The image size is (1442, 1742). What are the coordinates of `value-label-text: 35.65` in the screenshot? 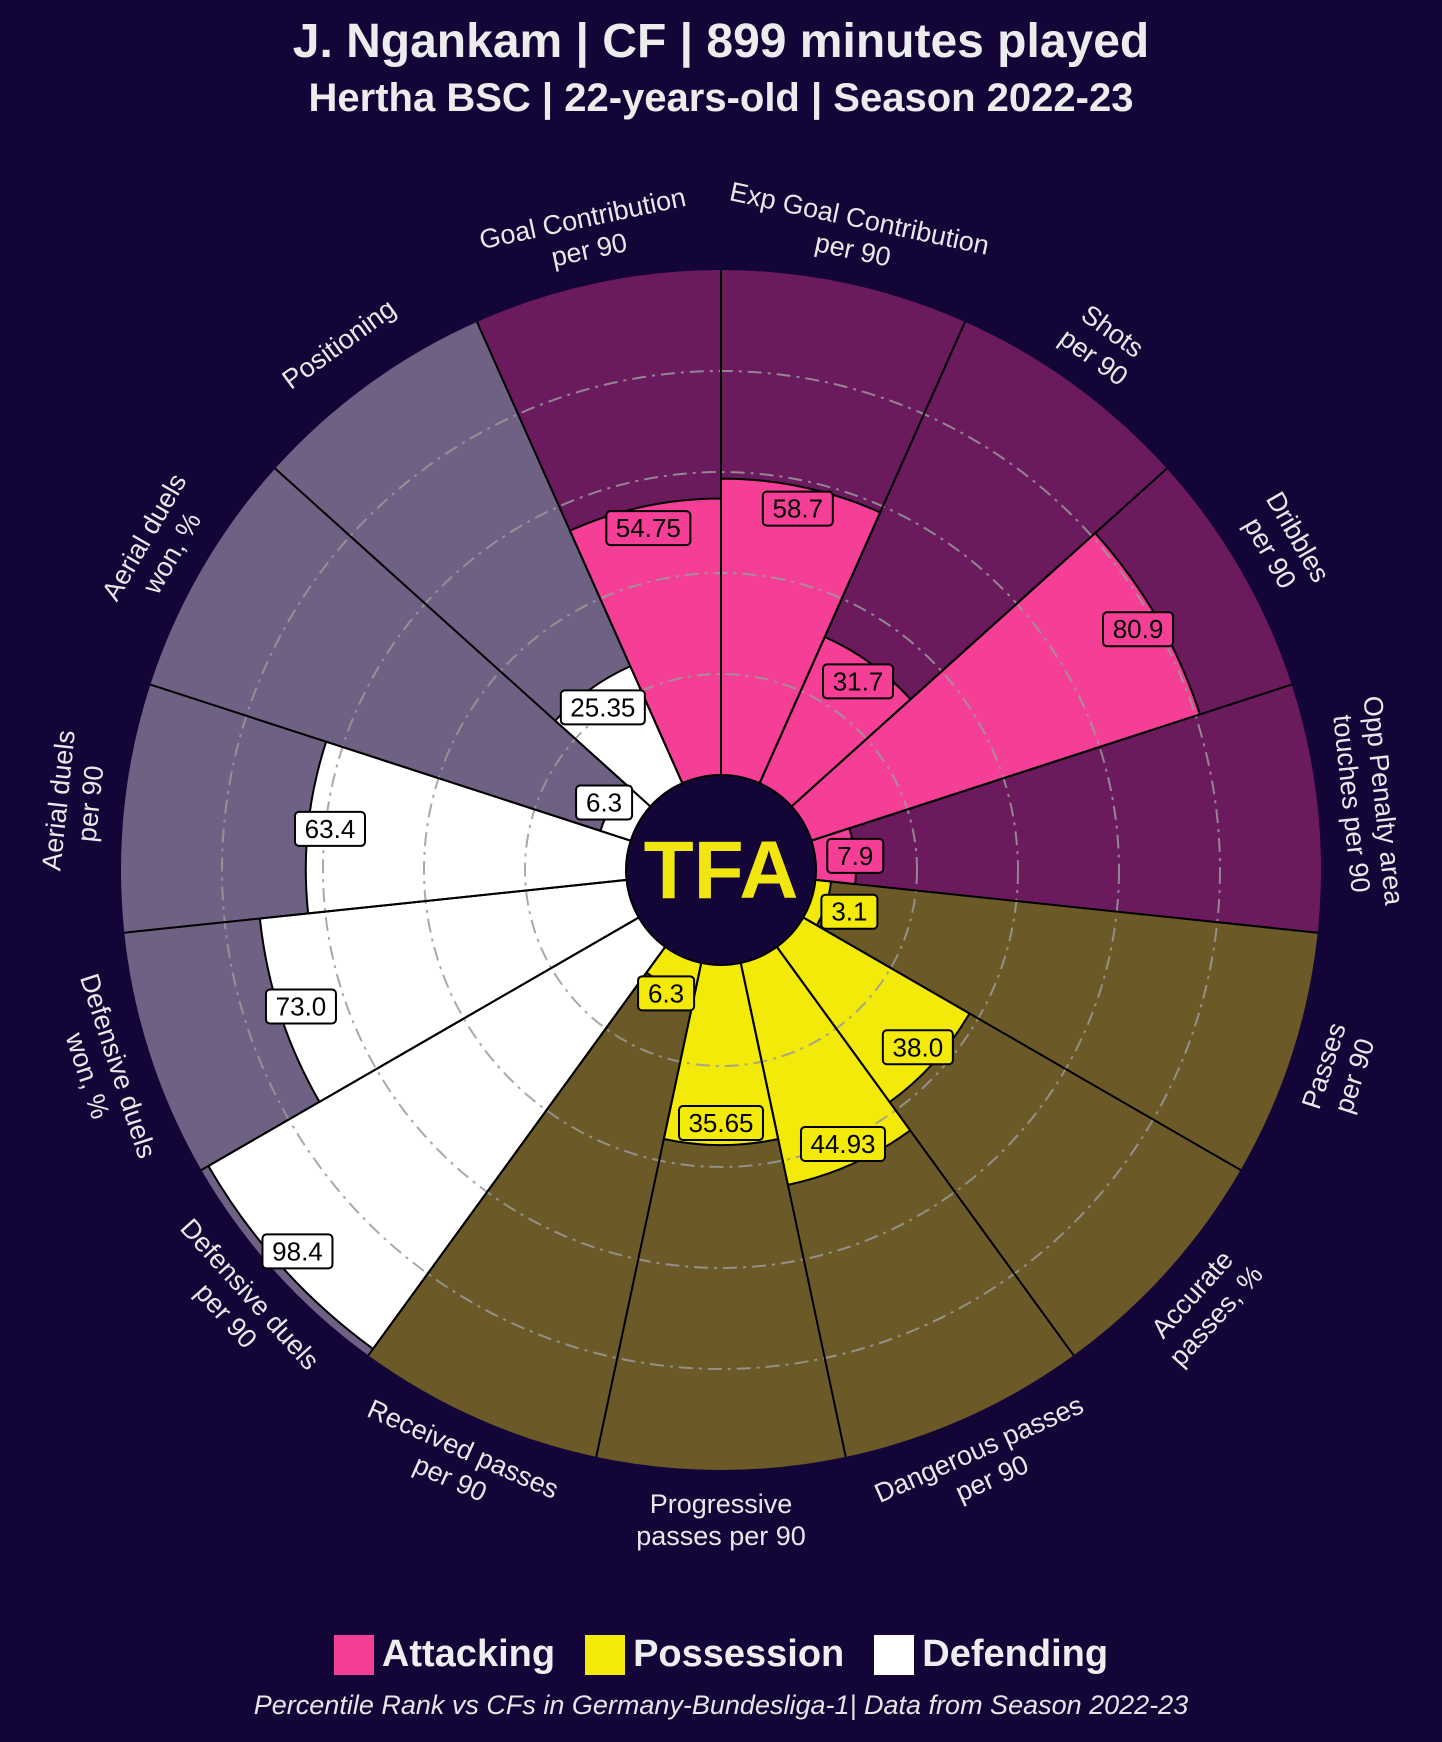 It's located at (720, 1123).